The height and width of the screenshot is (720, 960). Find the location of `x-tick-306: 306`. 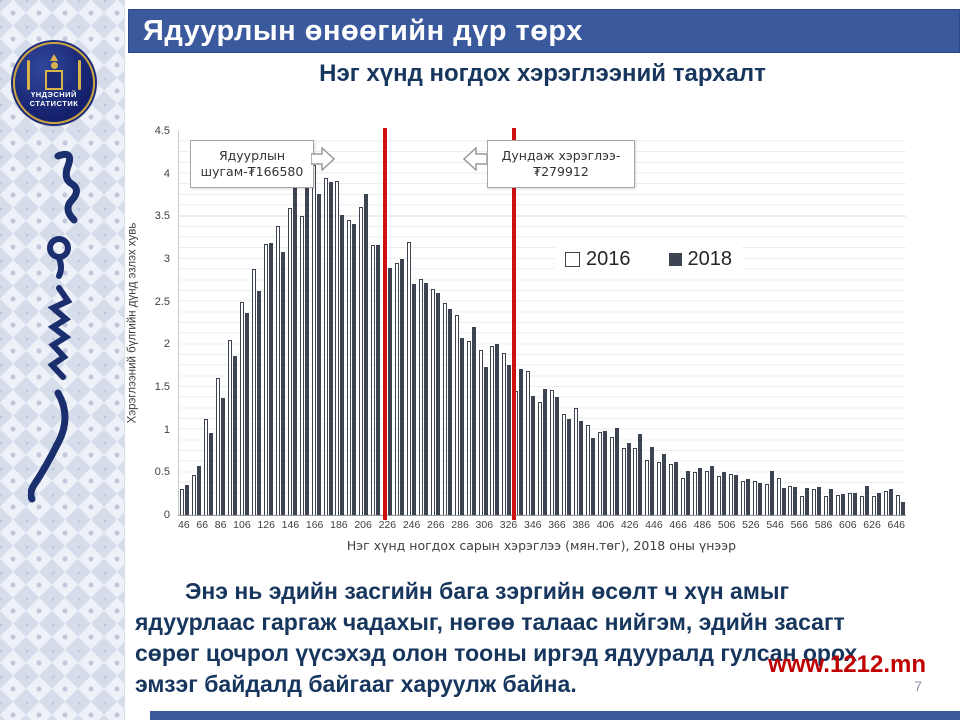

x-tick-306: 306 is located at coordinates (484, 525).